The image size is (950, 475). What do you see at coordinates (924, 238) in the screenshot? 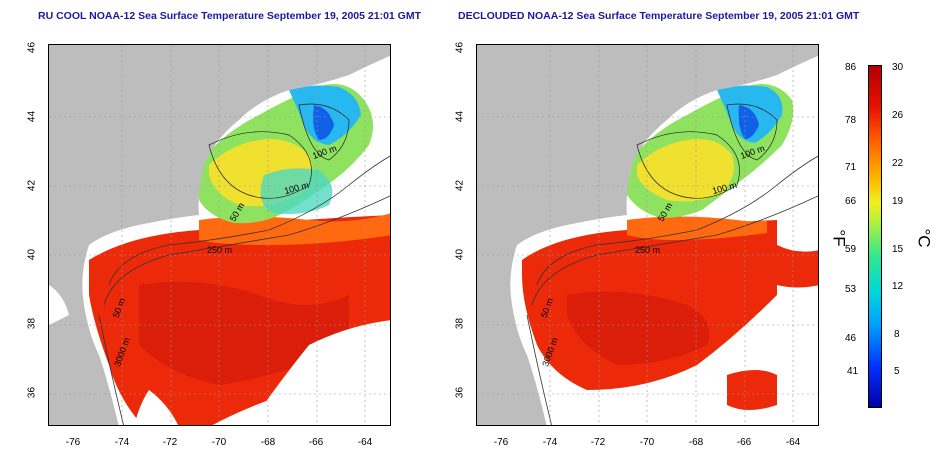
I see `celsius-unit-label: °C` at bounding box center [924, 238].